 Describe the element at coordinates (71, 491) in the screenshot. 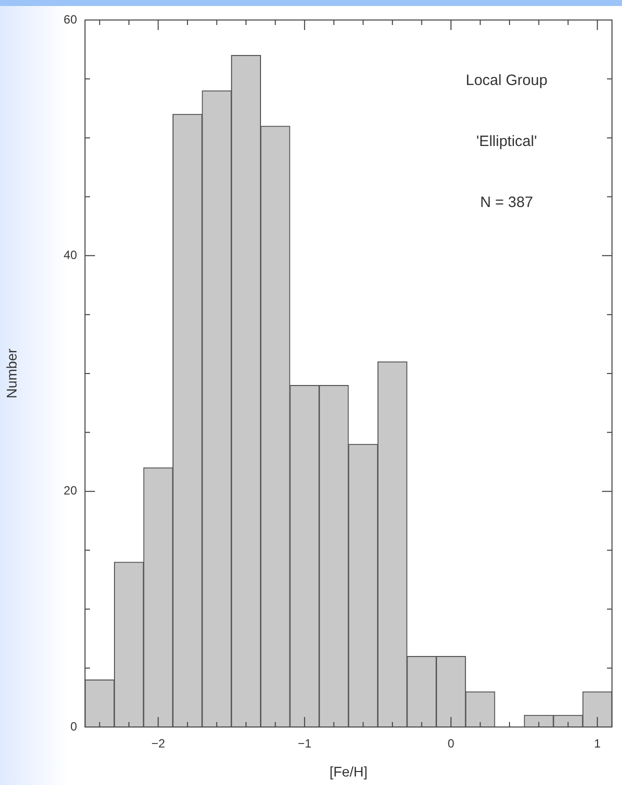

I see `y-tick-label: 20` at that location.